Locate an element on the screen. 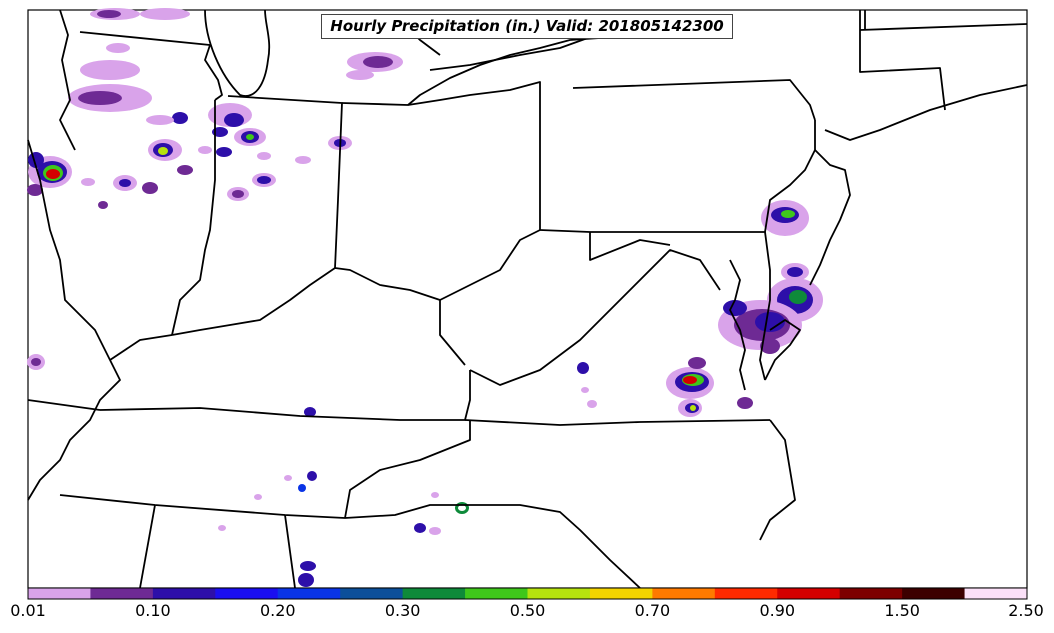 This screenshot has height=633, width=1054. colorbar-tick-label: 1.50 is located at coordinates (902, 610).